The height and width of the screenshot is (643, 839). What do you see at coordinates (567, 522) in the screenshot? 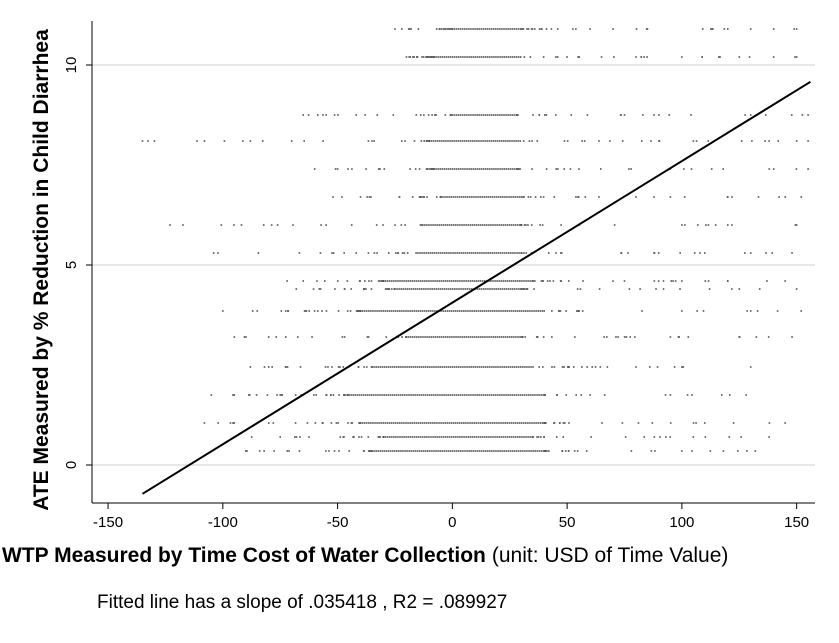
I see `x-tick-label: 50` at bounding box center [567, 522].